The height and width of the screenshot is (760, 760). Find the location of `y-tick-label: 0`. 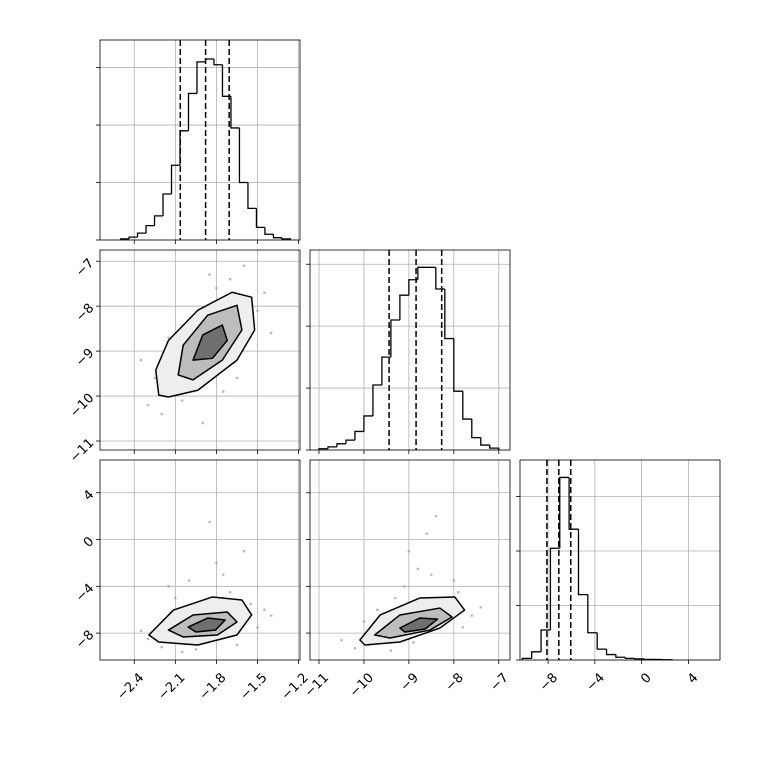

y-tick-label: 0 is located at coordinates (89, 542).